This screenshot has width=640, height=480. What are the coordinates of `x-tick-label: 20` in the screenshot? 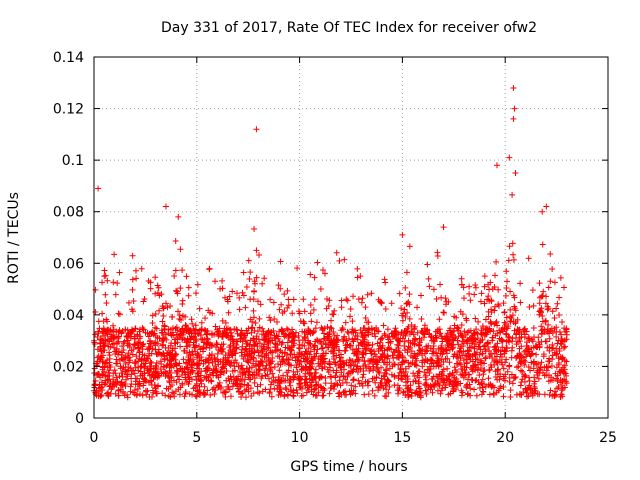 It's located at (505, 438).